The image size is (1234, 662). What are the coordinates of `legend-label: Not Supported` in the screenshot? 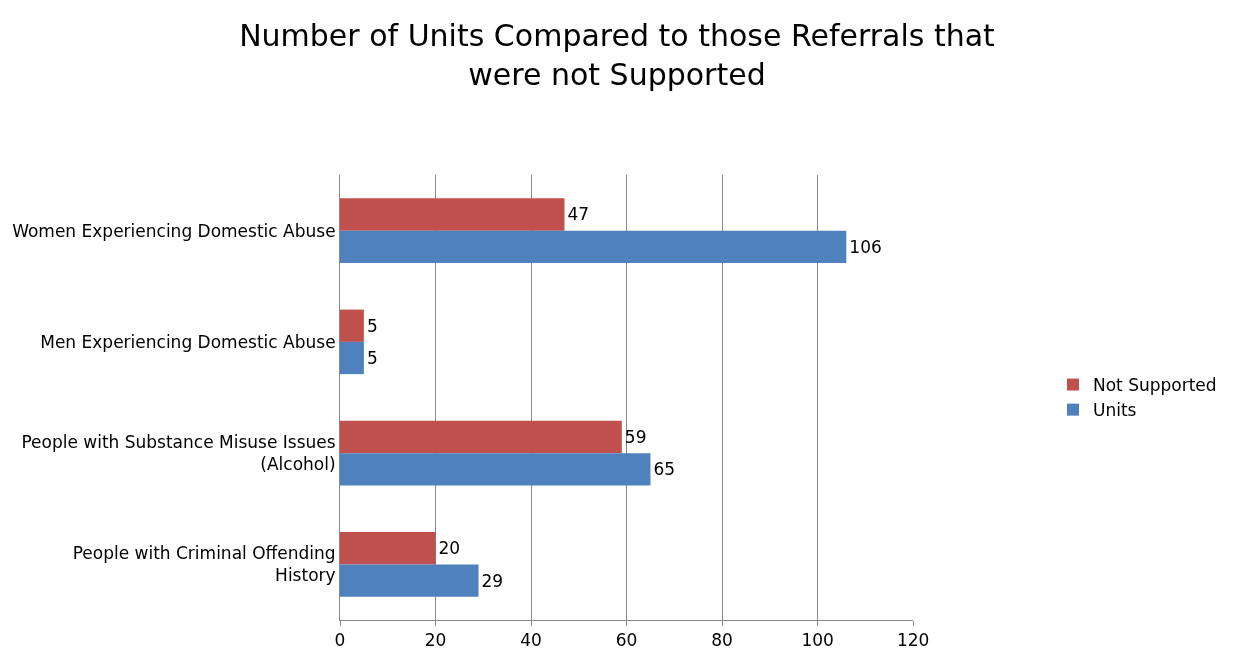 It's located at (1154, 385).